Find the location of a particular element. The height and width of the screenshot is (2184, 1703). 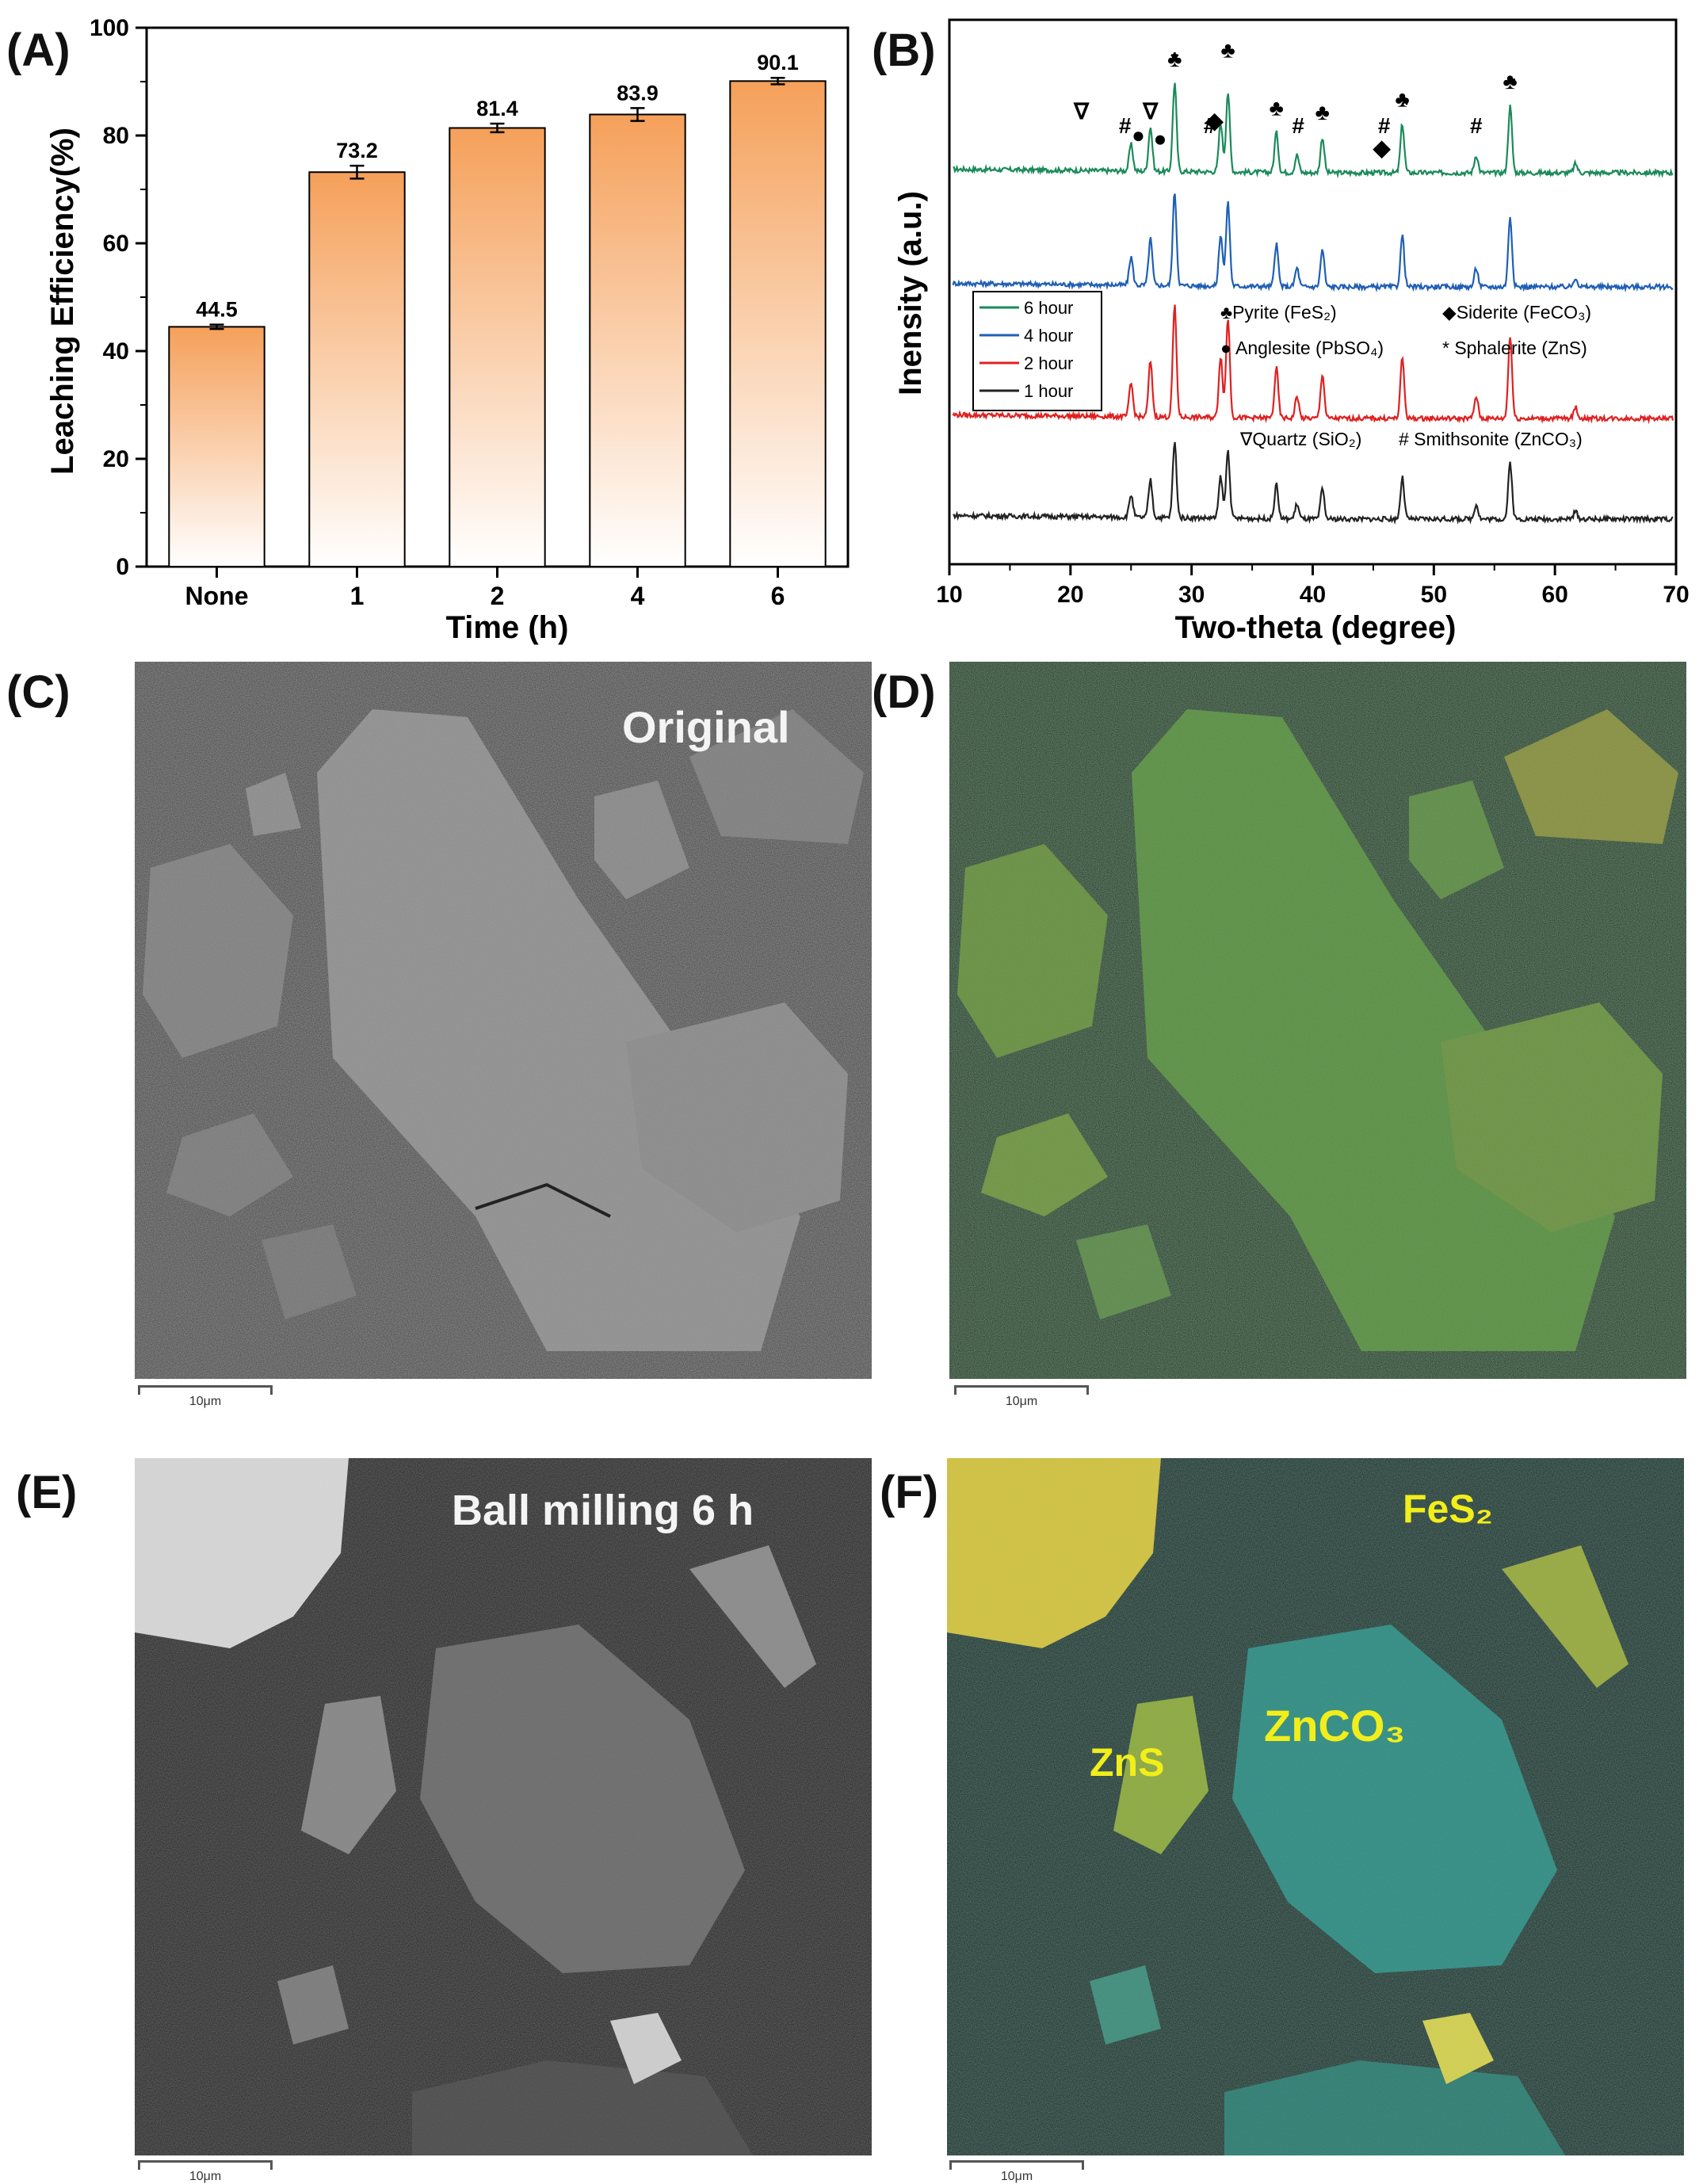

phase-legend-entry: ∇Quartz (SiO₂) is located at coordinates (1300, 439).